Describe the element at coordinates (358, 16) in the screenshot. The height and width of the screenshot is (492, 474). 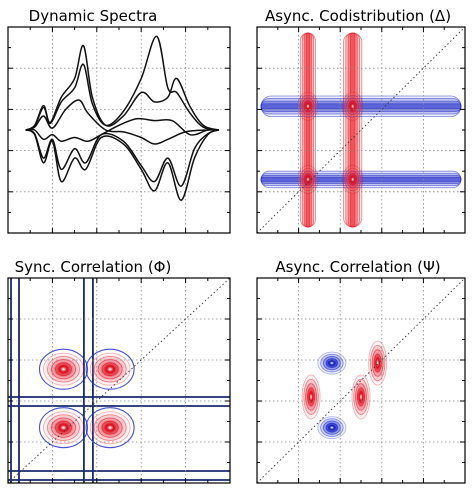
I see `panel-title-async-codistribution: Async. Codistribution (Δ)` at that location.